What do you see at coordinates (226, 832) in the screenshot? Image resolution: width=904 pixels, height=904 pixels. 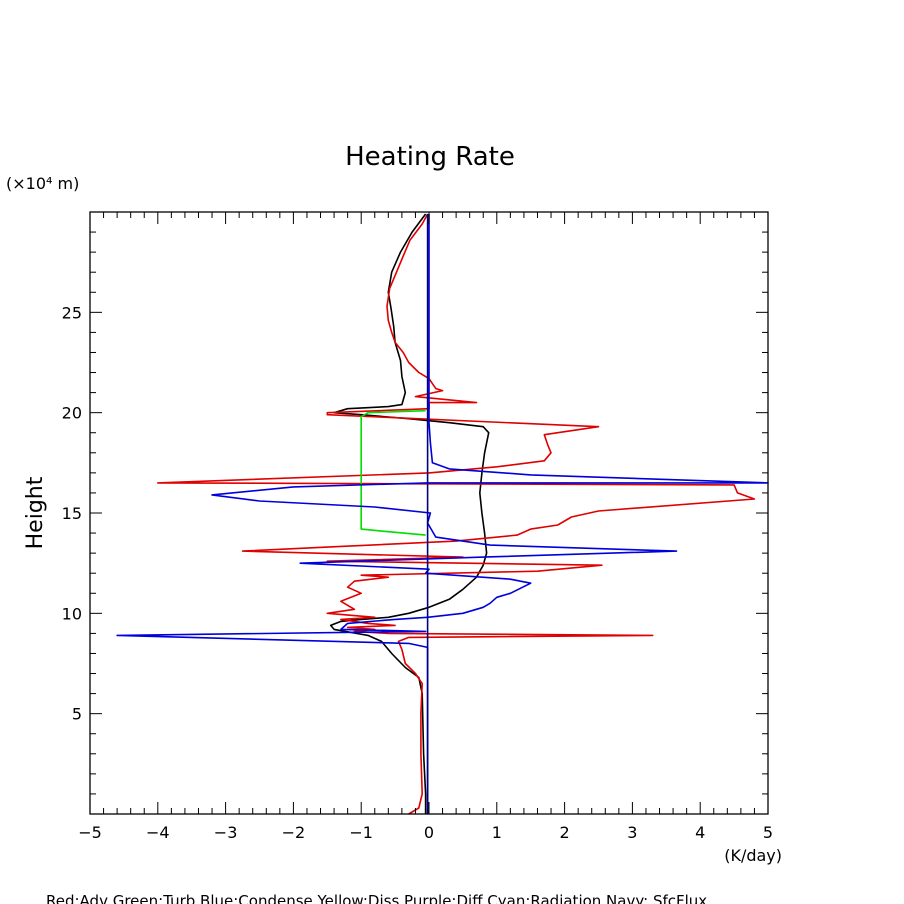 I see `x-tick-label: −3` at bounding box center [226, 832].